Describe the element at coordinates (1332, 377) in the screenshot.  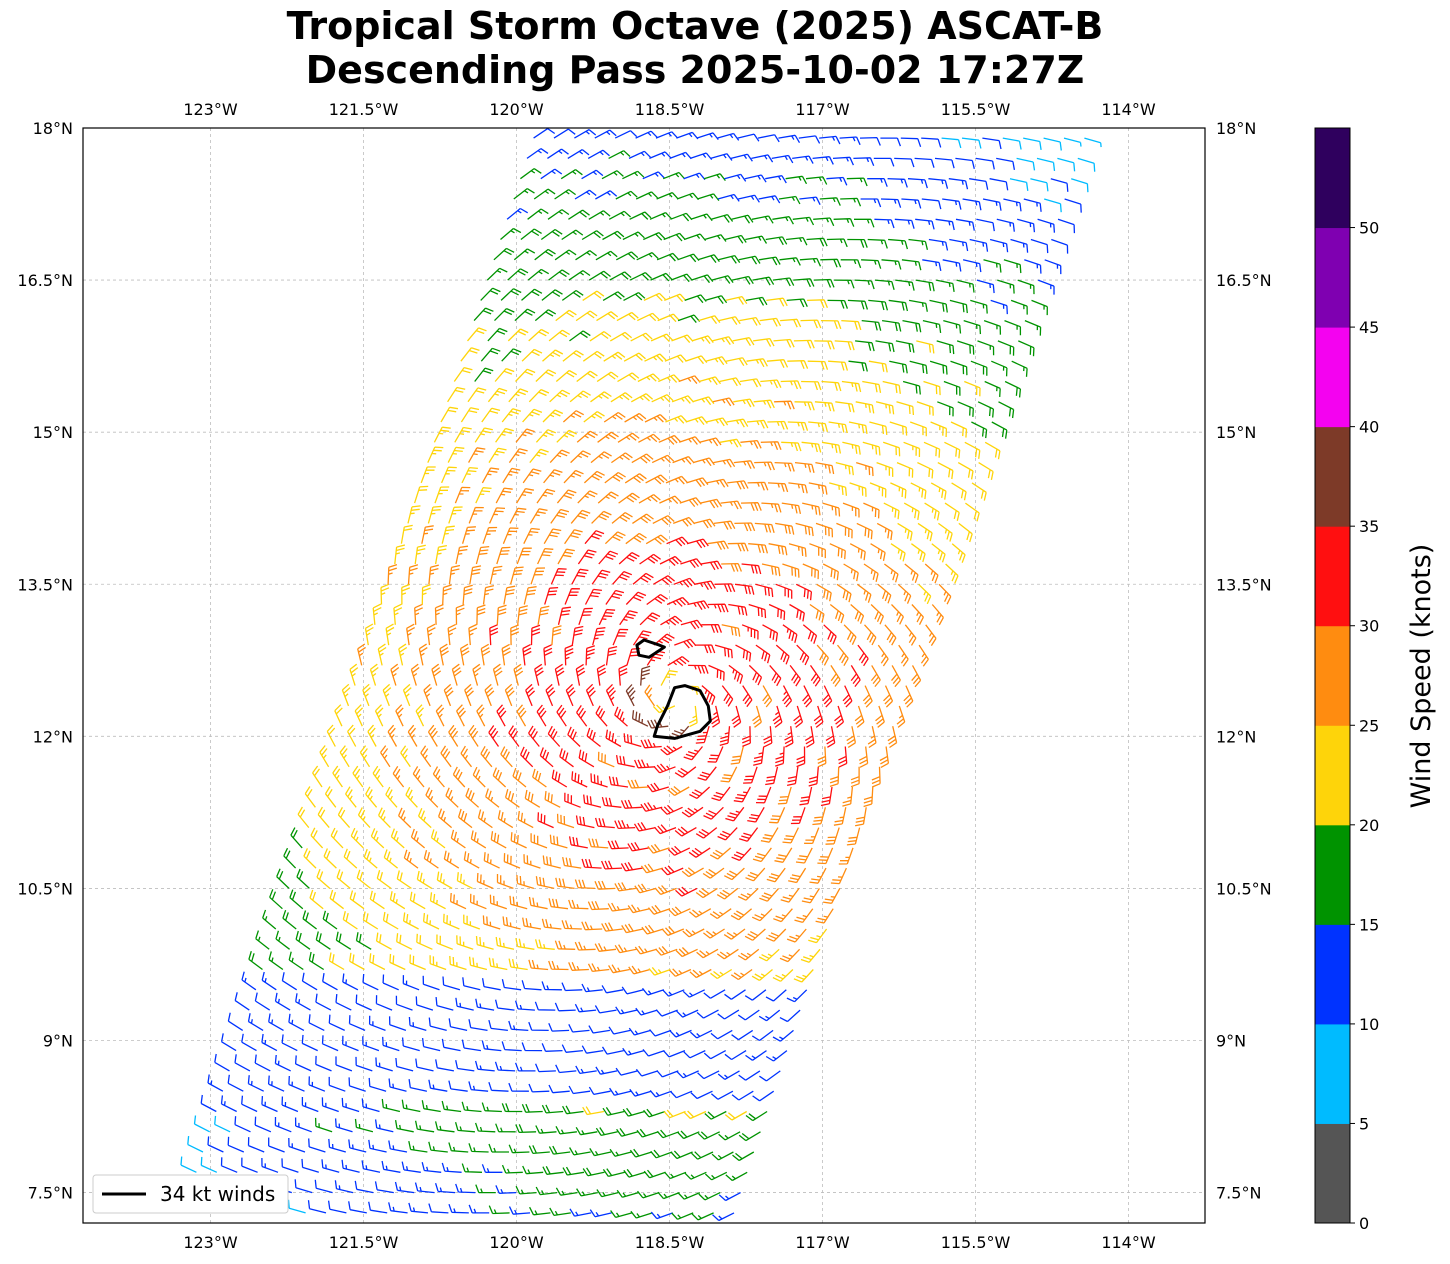
I see `colorbar-bin` at that location.